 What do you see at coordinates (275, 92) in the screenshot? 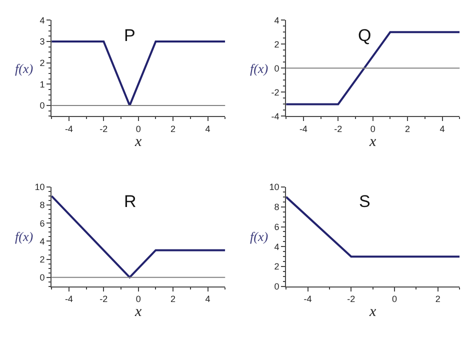
I see `y-tick-label: -2` at bounding box center [275, 92].